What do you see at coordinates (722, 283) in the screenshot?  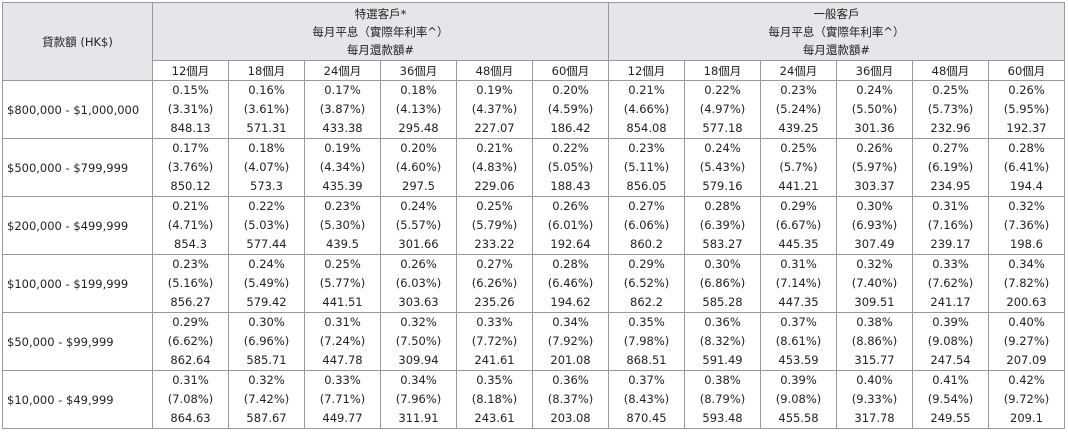 I see `rate-cell: 0.30% (6.86%) 585.28` at bounding box center [722, 283].